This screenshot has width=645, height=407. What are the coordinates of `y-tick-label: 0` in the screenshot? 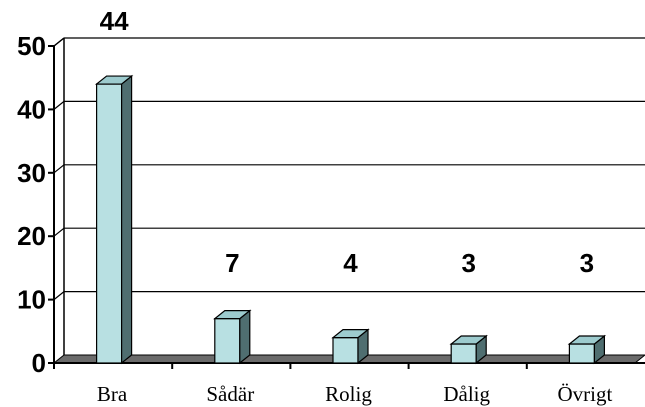 It's located at (39, 363).